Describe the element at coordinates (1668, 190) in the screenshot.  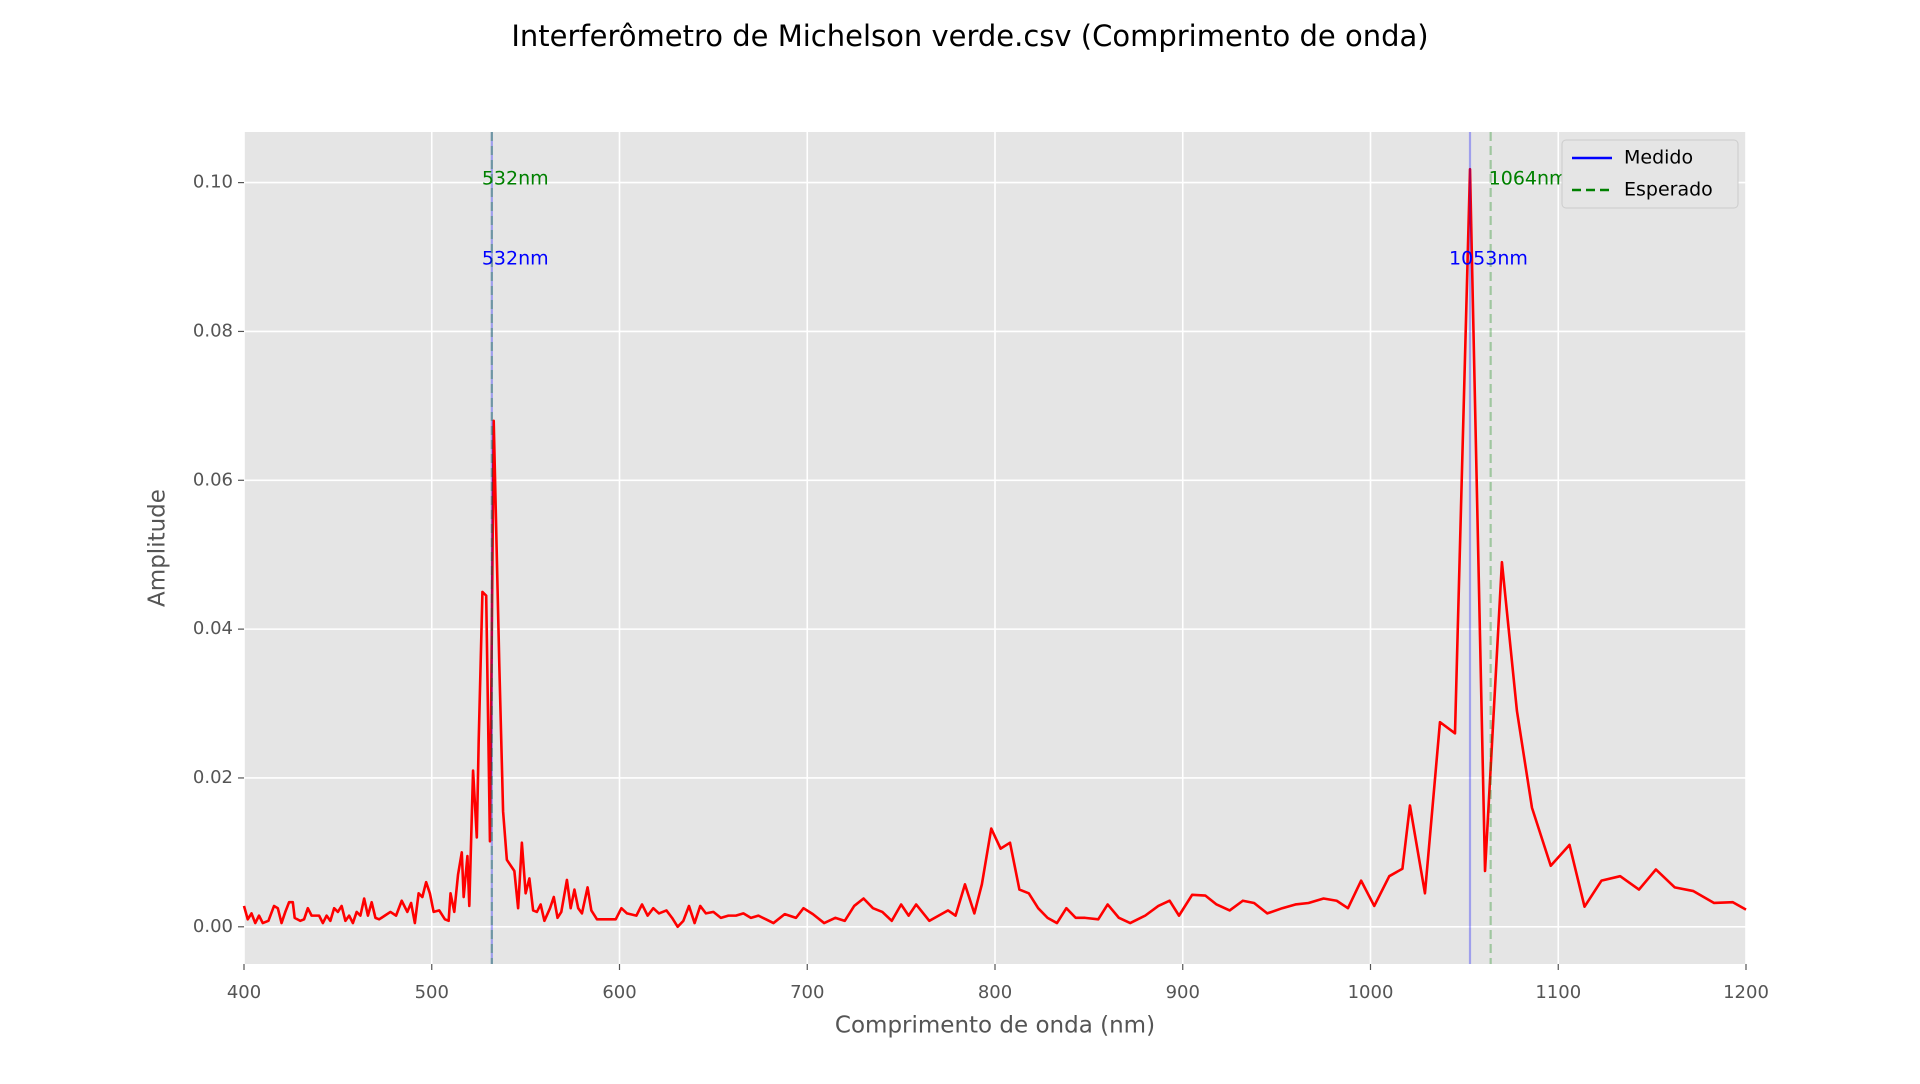
I see `legend-label: Esperado` at that location.